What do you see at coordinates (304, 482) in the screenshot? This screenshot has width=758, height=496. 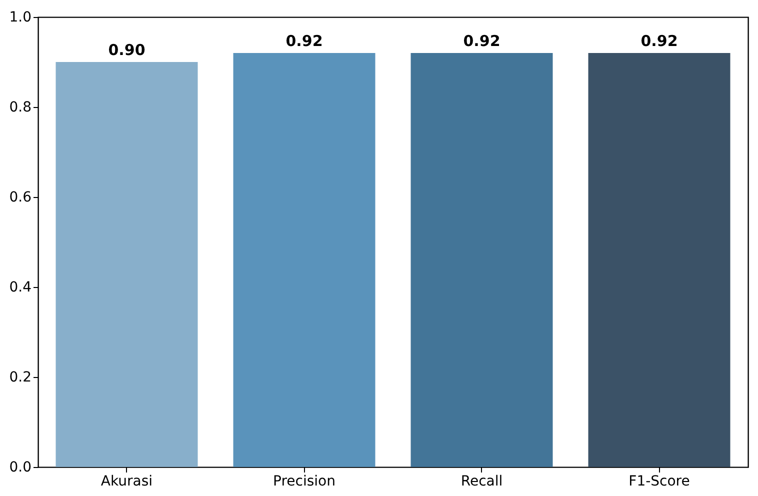 I see `x-tick-label: Precision` at bounding box center [304, 482].